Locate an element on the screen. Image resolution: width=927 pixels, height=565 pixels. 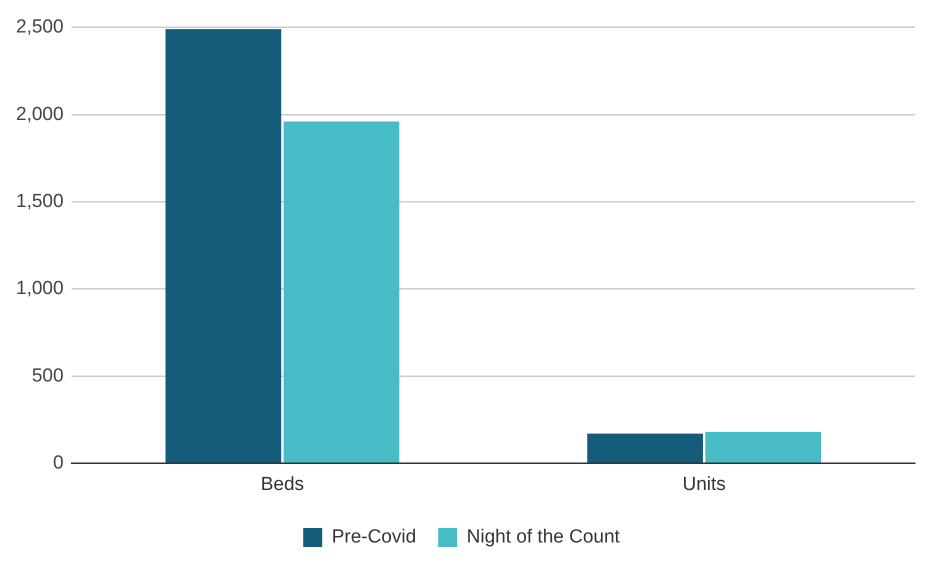
y-tick-label: 2,500 is located at coordinates (40, 27).